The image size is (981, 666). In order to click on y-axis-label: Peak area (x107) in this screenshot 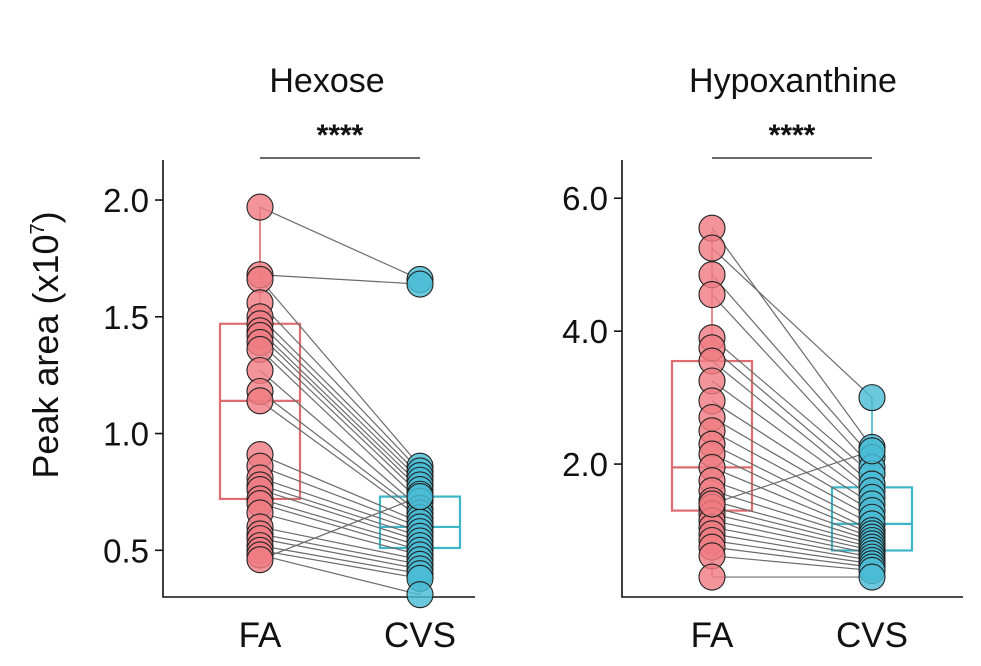, I will do `click(45, 344)`.